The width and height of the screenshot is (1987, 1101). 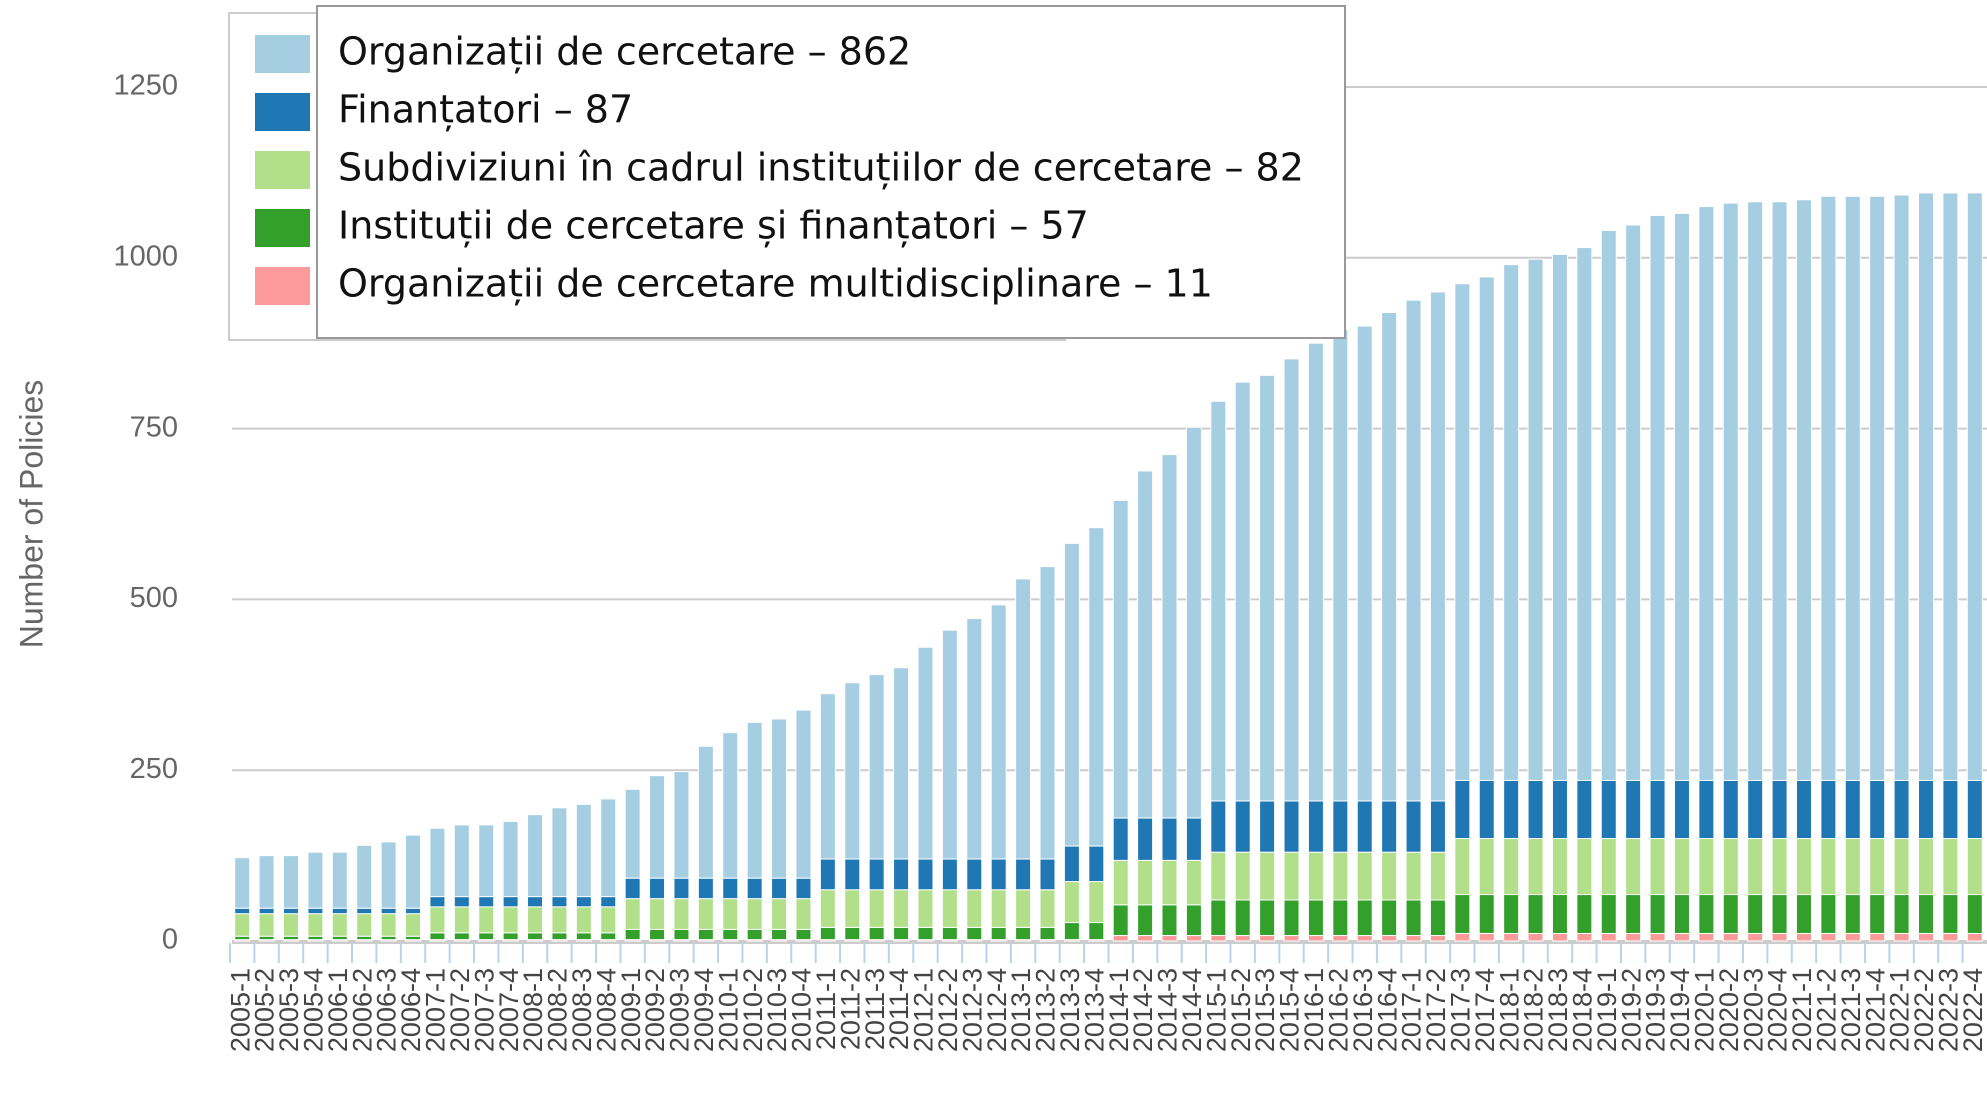 What do you see at coordinates (997, 1010) in the screenshot?
I see `x-tick-label: 2012-4` at bounding box center [997, 1010].